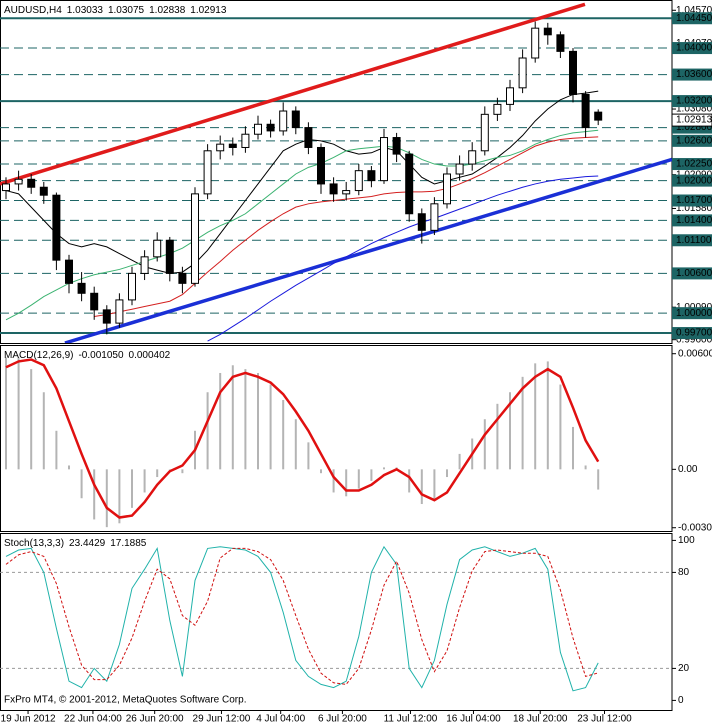 This screenshot has height=725, width=712. What do you see at coordinates (688, 469) in the screenshot?
I see `y-tick-label: 0.00` at bounding box center [688, 469].